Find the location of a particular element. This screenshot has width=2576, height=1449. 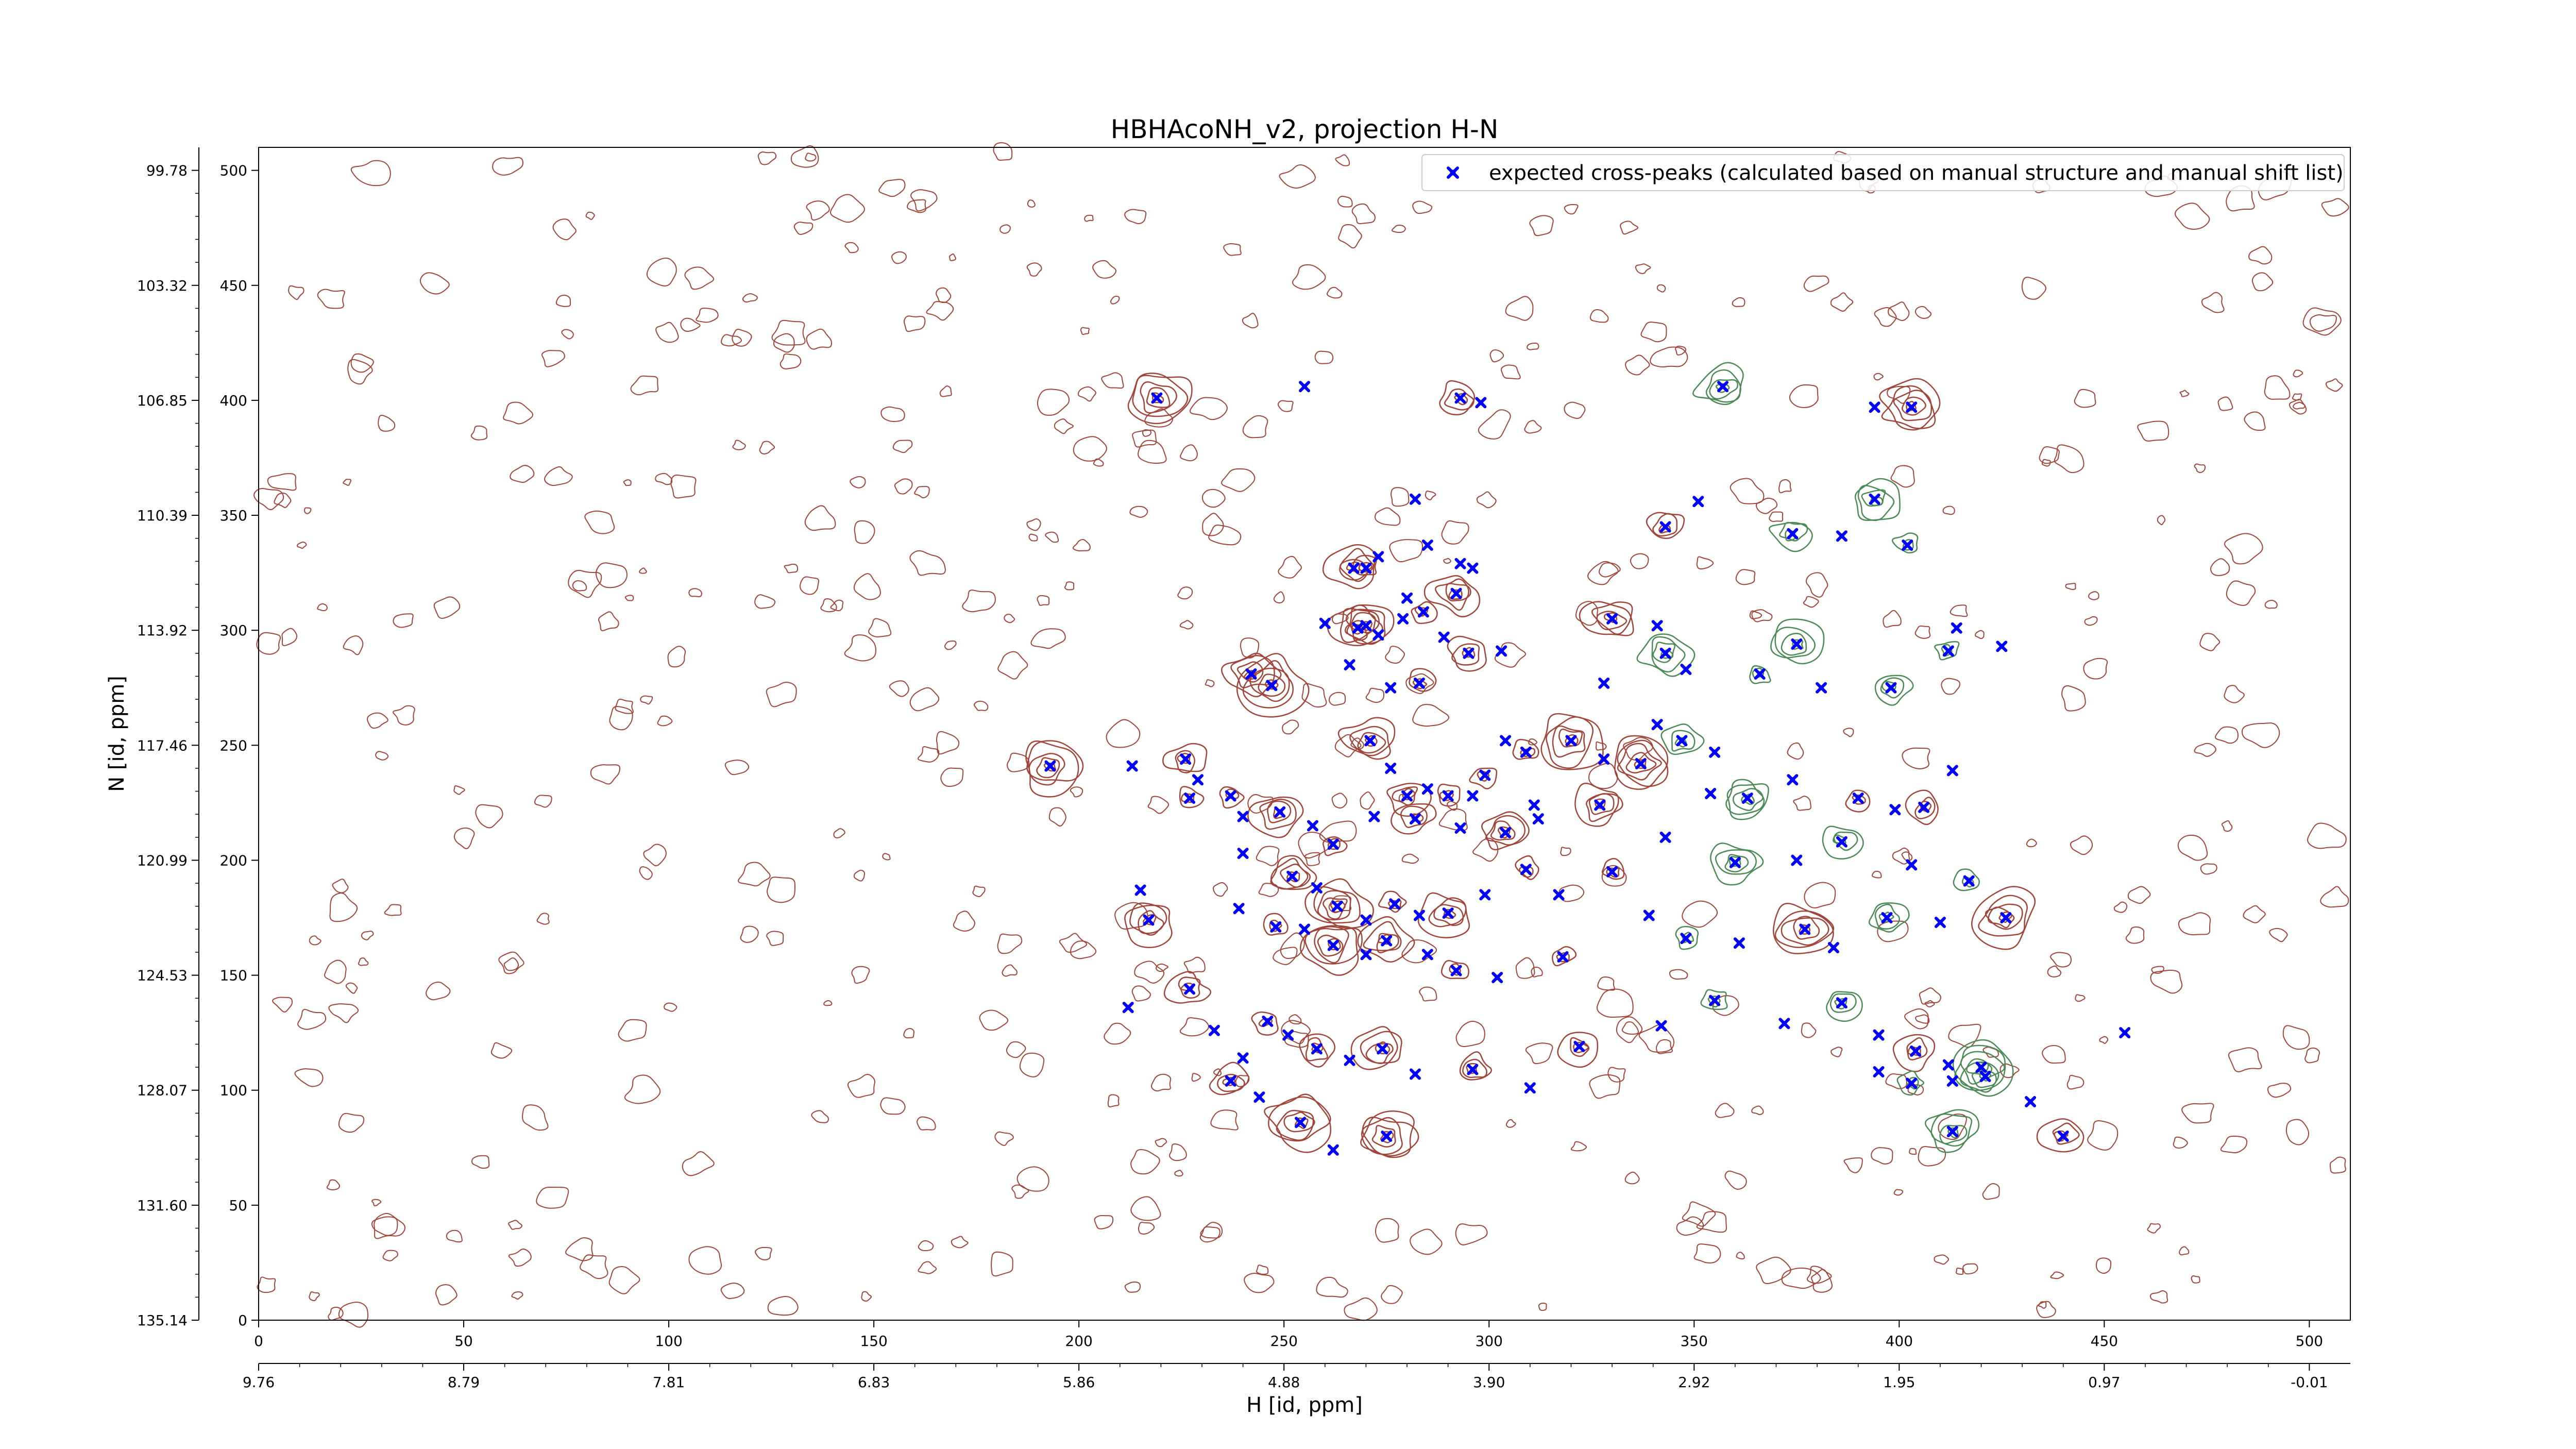

x-ppm-tick-label: 3.90 is located at coordinates (1489, 1382).